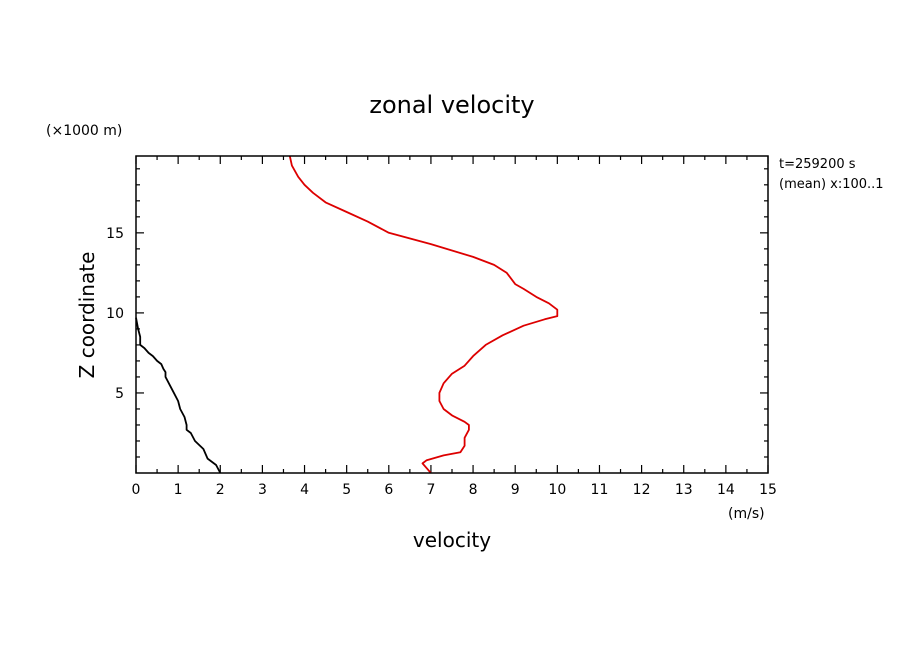 This screenshot has width=904, height=654. Describe the element at coordinates (119, 394) in the screenshot. I see `y-tick-label: 5` at that location.